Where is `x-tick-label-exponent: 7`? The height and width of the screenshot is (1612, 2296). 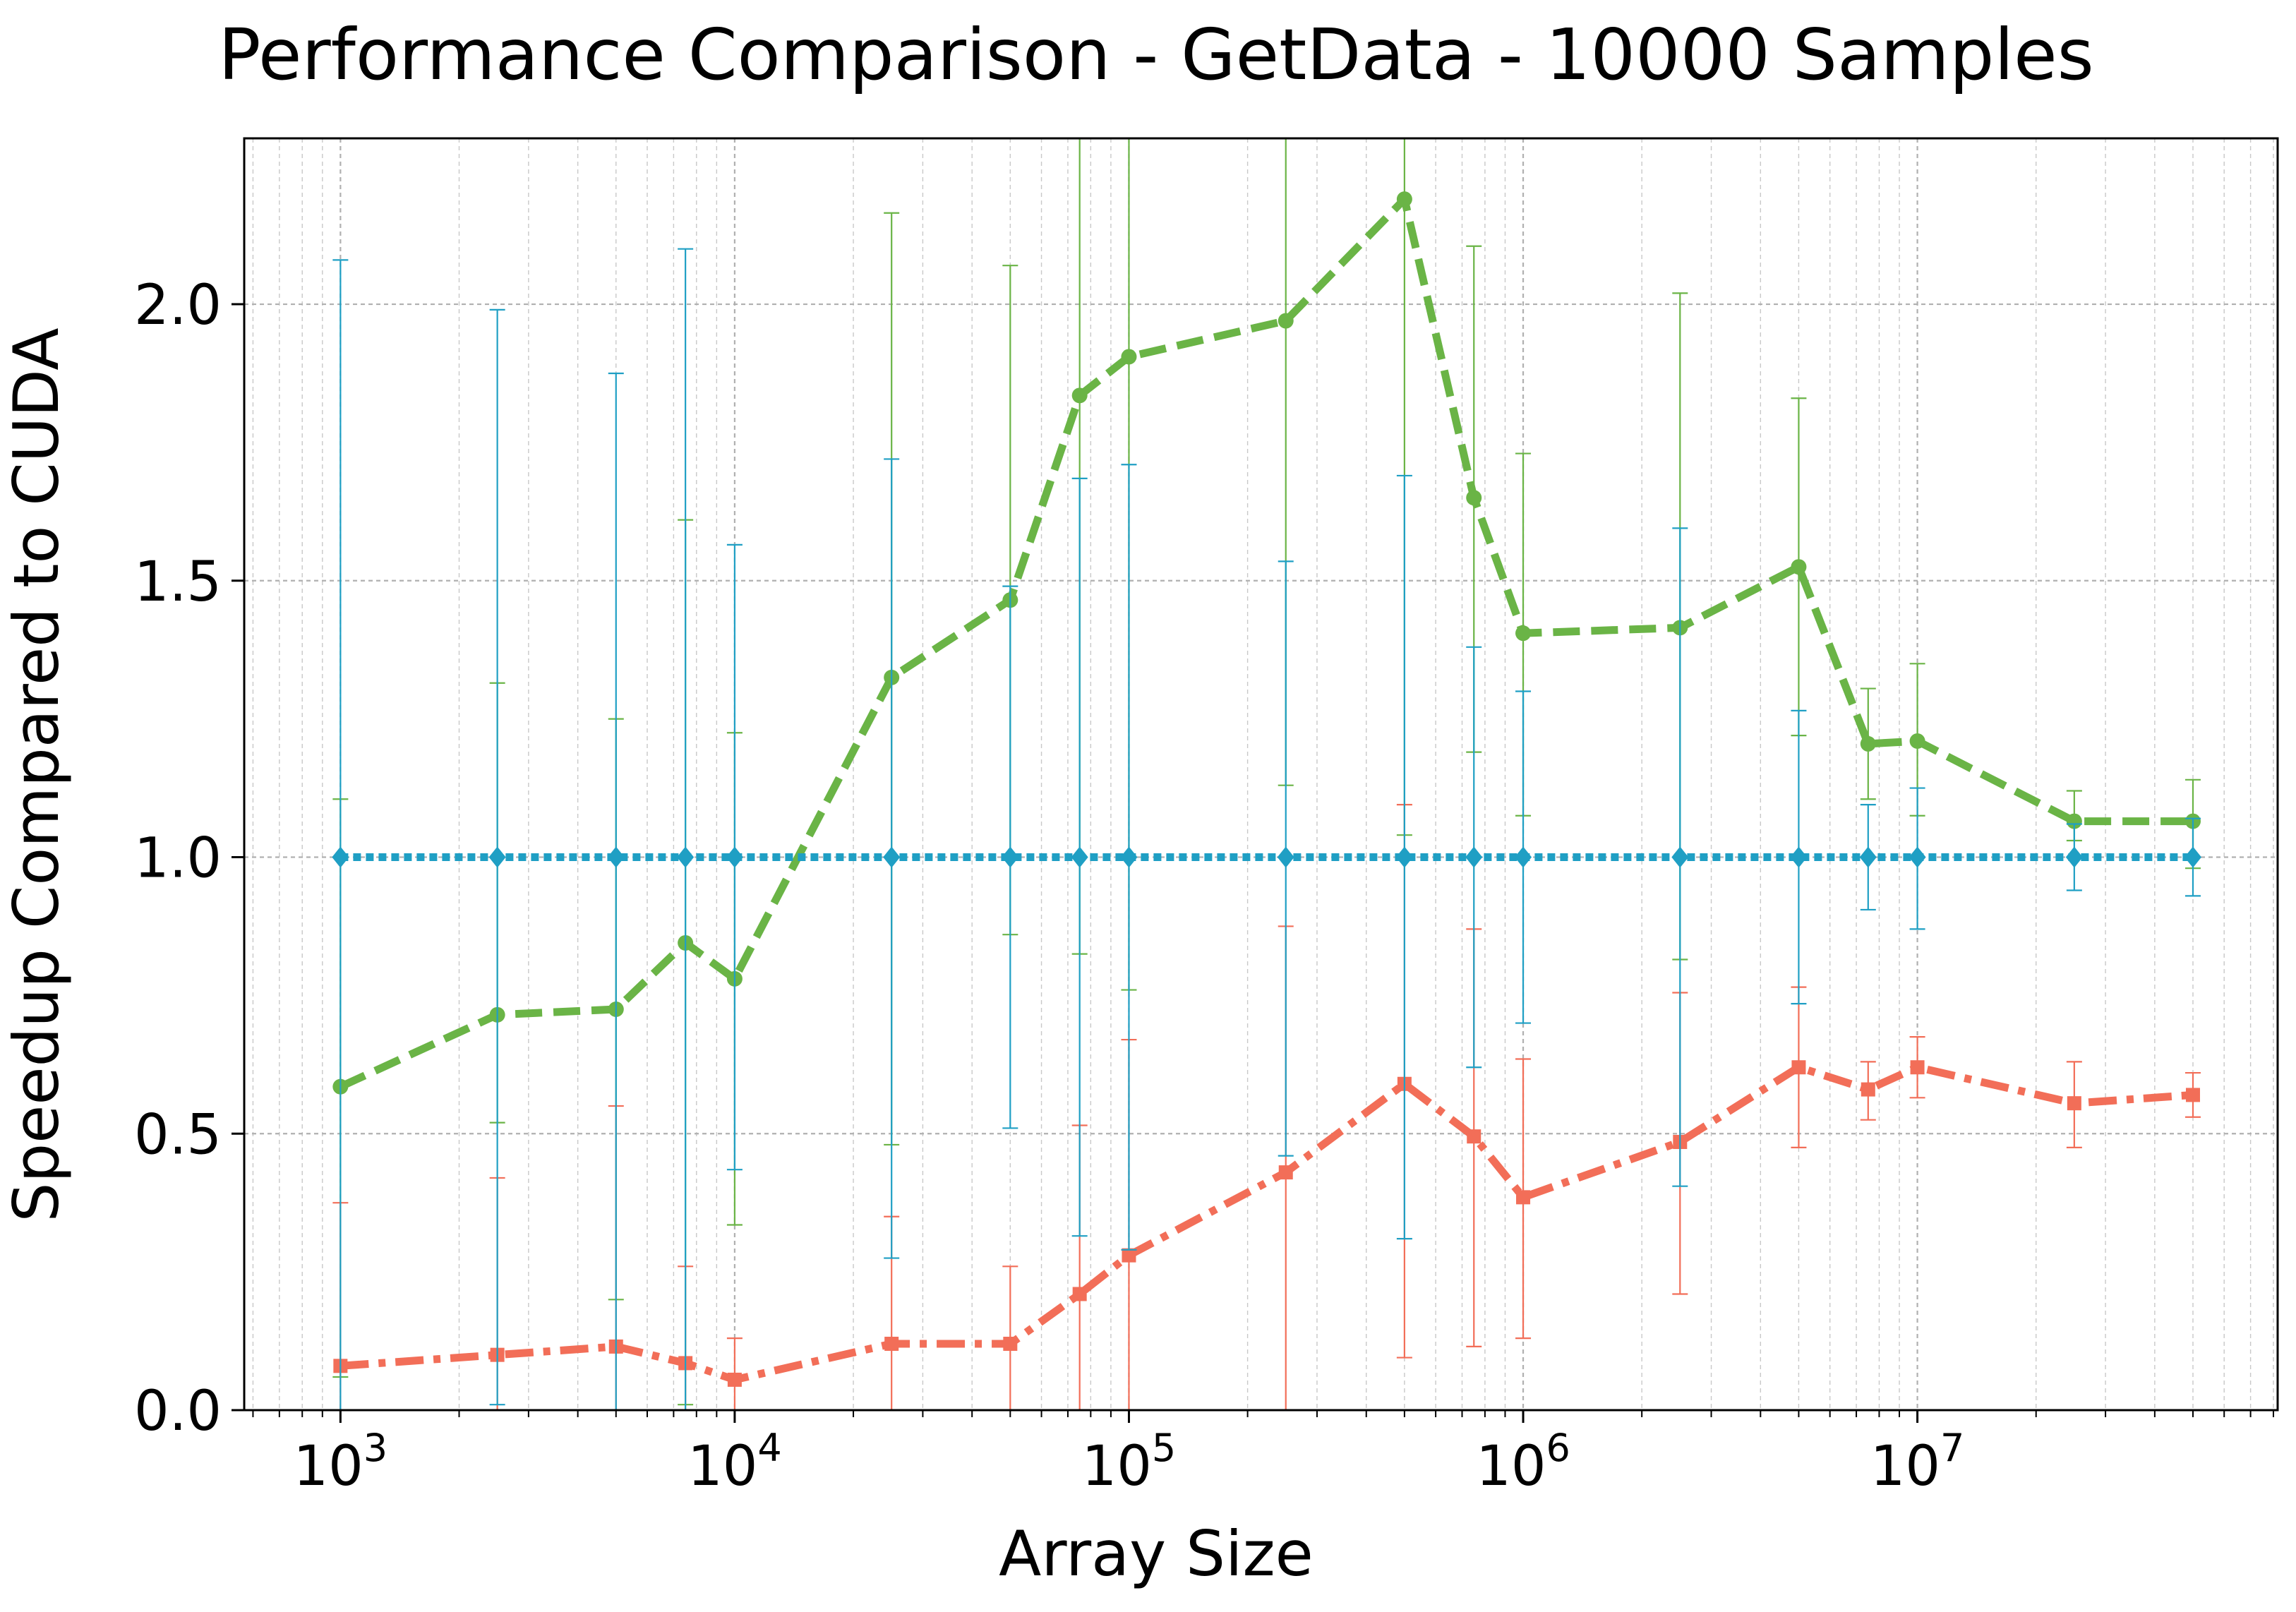
x-tick-label-exponent: 7 is located at coordinates (1952, 1448).